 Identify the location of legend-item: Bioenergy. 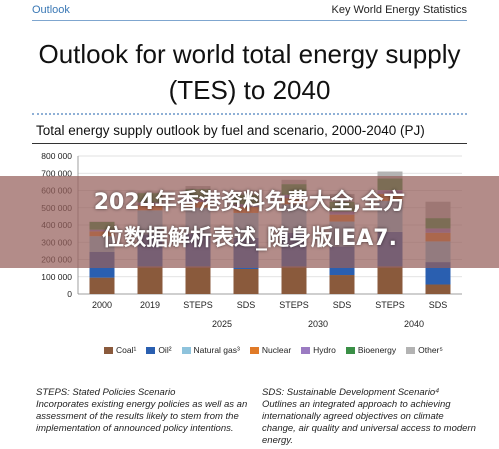
(371, 350).